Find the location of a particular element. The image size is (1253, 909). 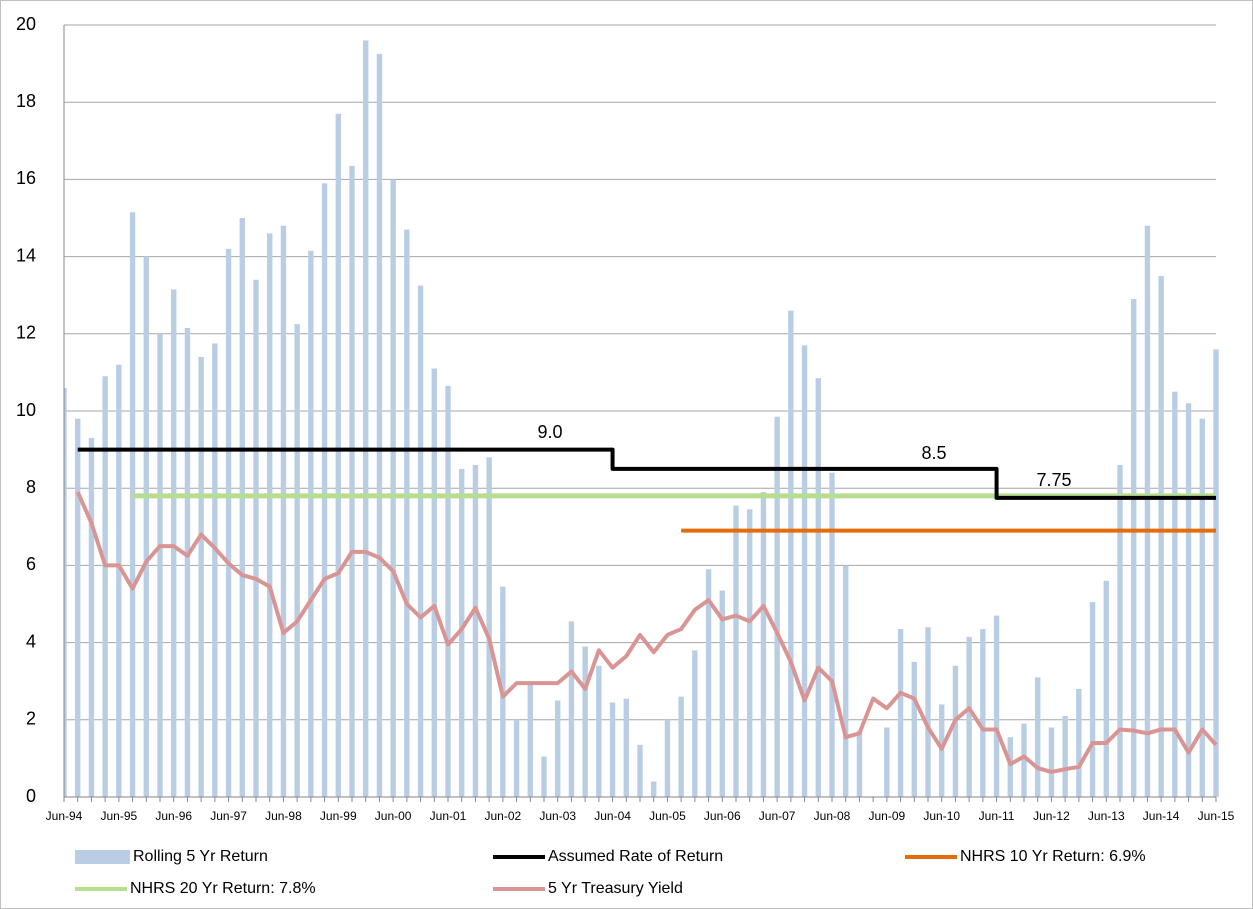

legend-label: Assumed Rate of Return is located at coordinates (635, 856).